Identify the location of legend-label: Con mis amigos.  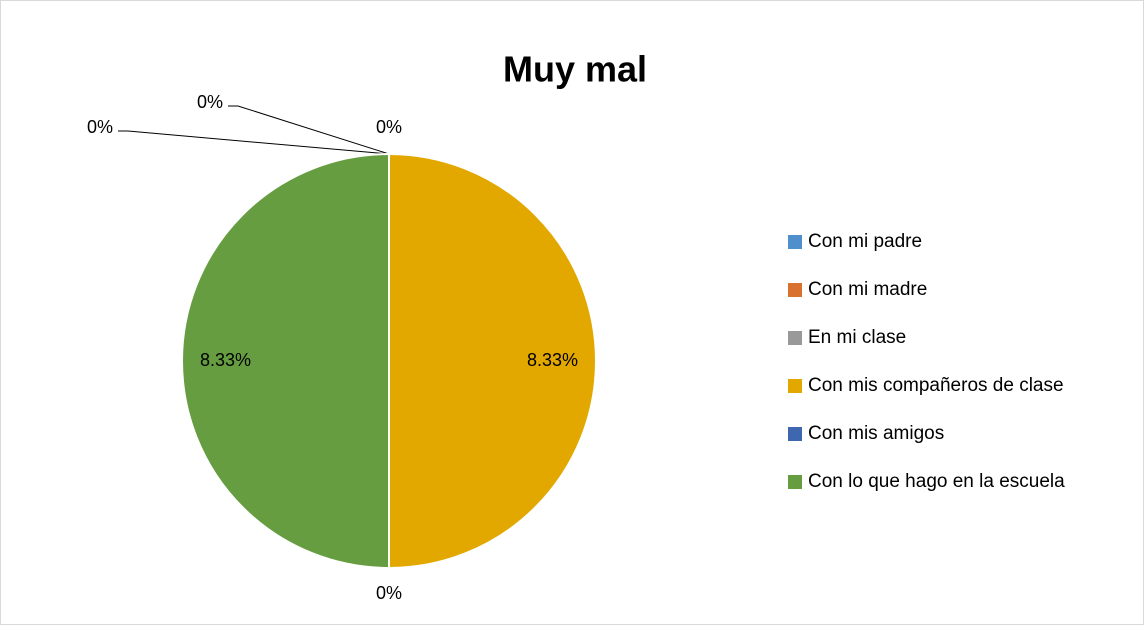
(876, 433).